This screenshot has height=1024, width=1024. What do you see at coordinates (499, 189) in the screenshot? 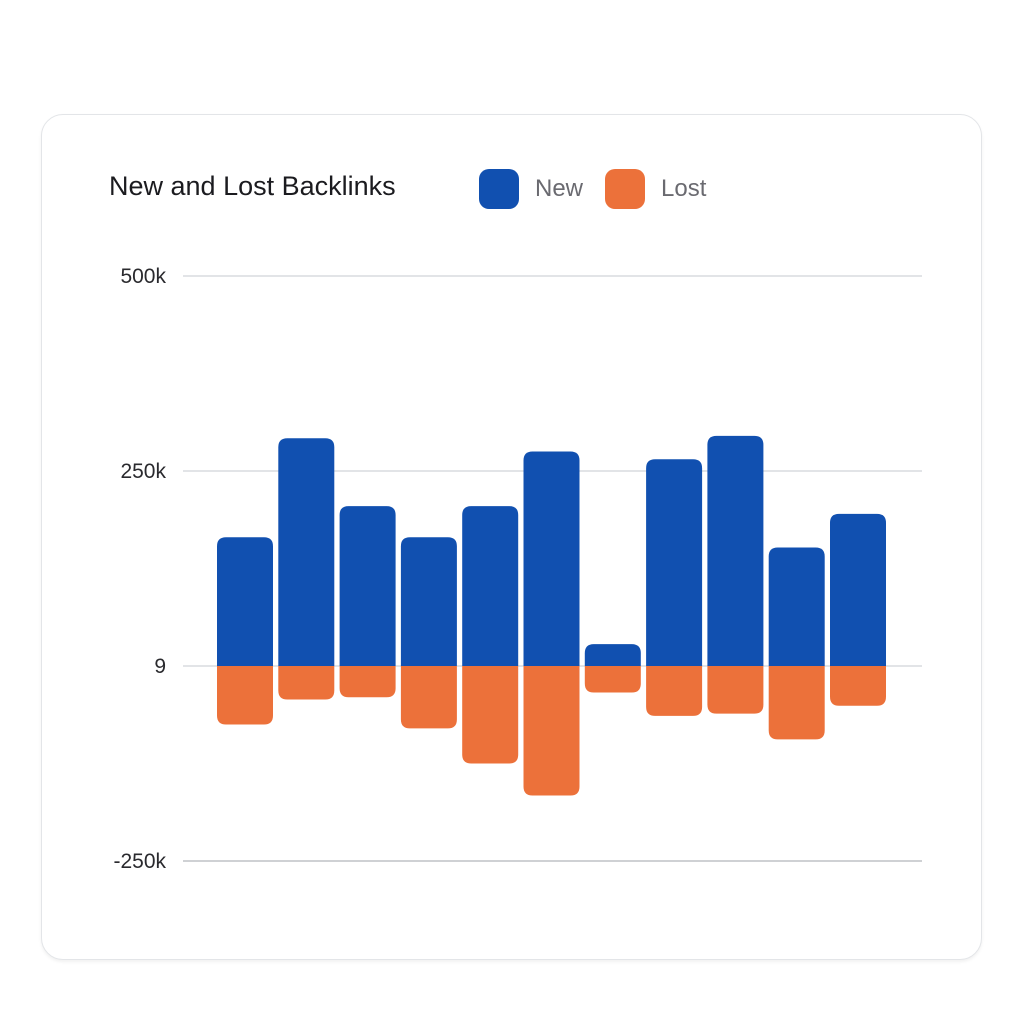
I see `legend-swatch-new` at bounding box center [499, 189].